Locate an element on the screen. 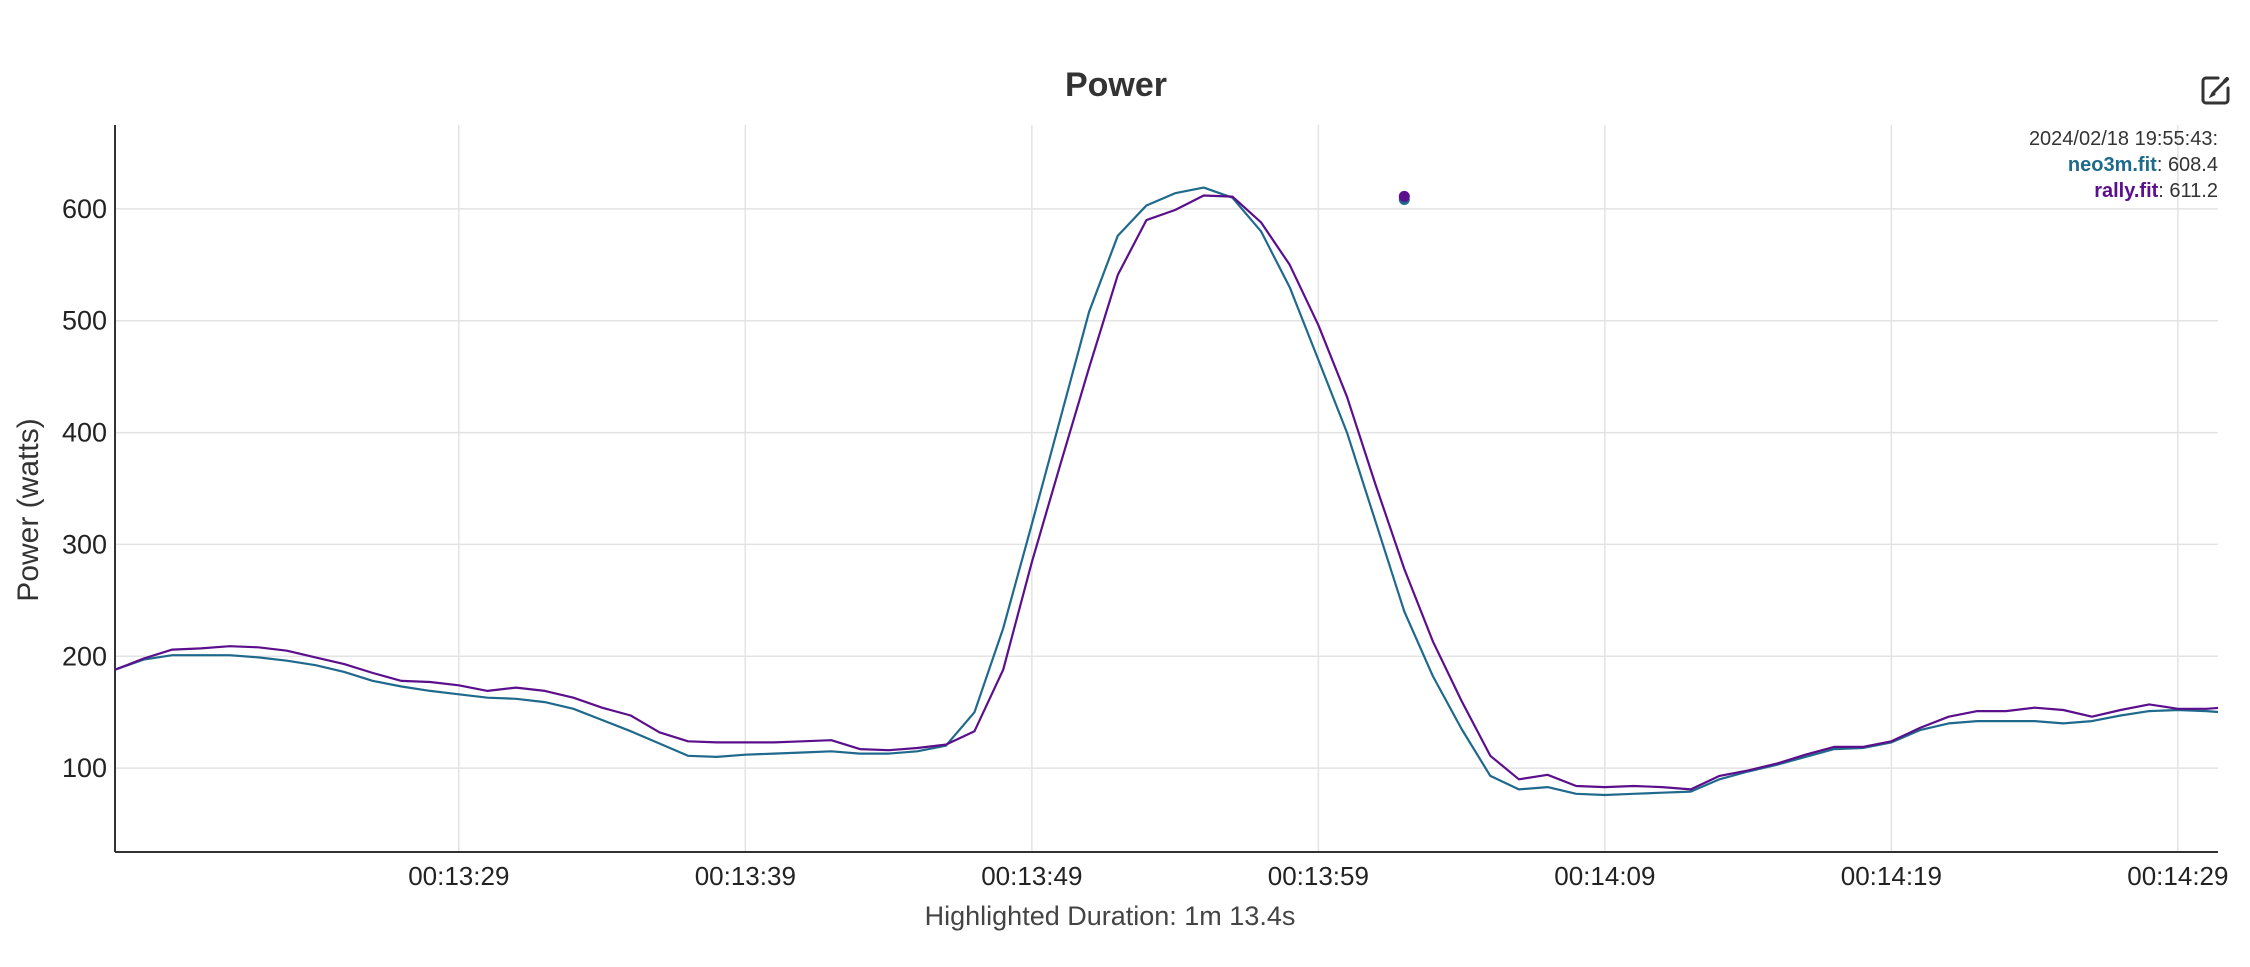 The width and height of the screenshot is (2250, 967). tooltip-entry-rally: rally.fit: 611.2 is located at coordinates (2156, 191).